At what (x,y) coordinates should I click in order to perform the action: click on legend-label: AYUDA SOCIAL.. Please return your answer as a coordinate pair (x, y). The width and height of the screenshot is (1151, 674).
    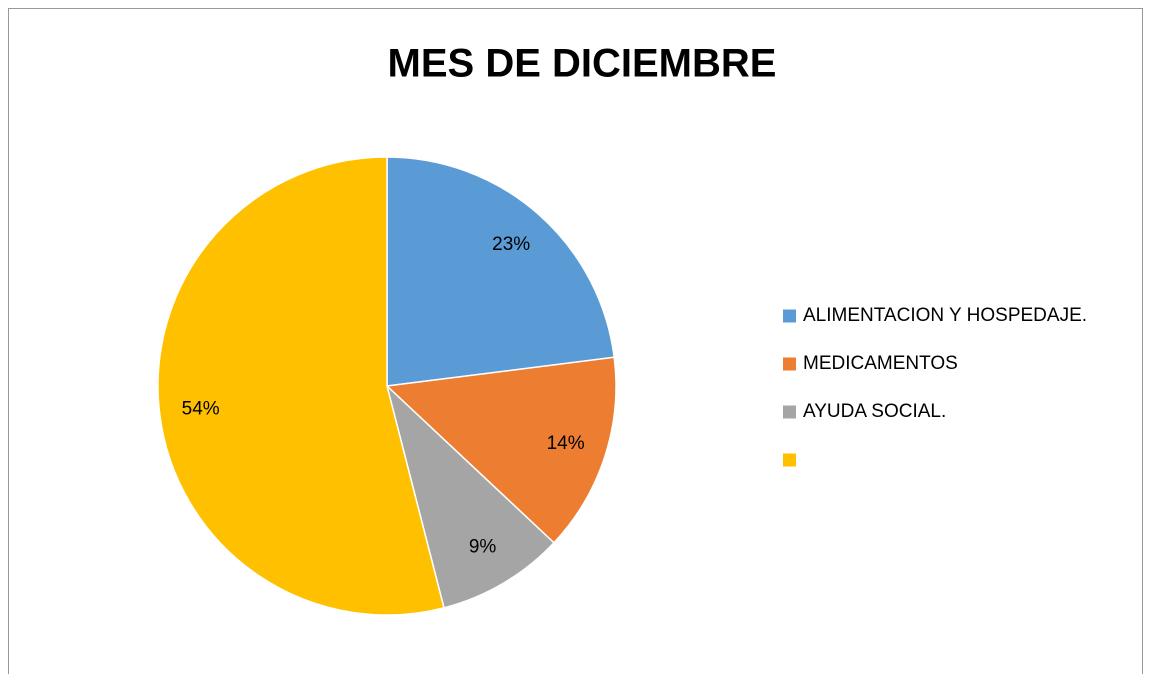
    Looking at the image, I should click on (874, 411).